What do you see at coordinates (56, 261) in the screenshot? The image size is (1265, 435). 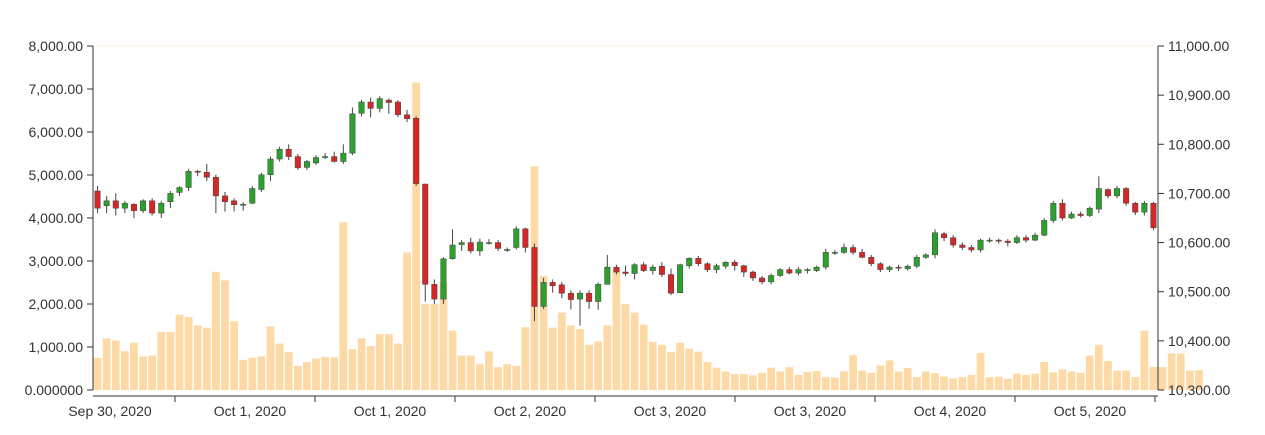 I see `y-left-tick-label: 3,000.00` at bounding box center [56, 261].